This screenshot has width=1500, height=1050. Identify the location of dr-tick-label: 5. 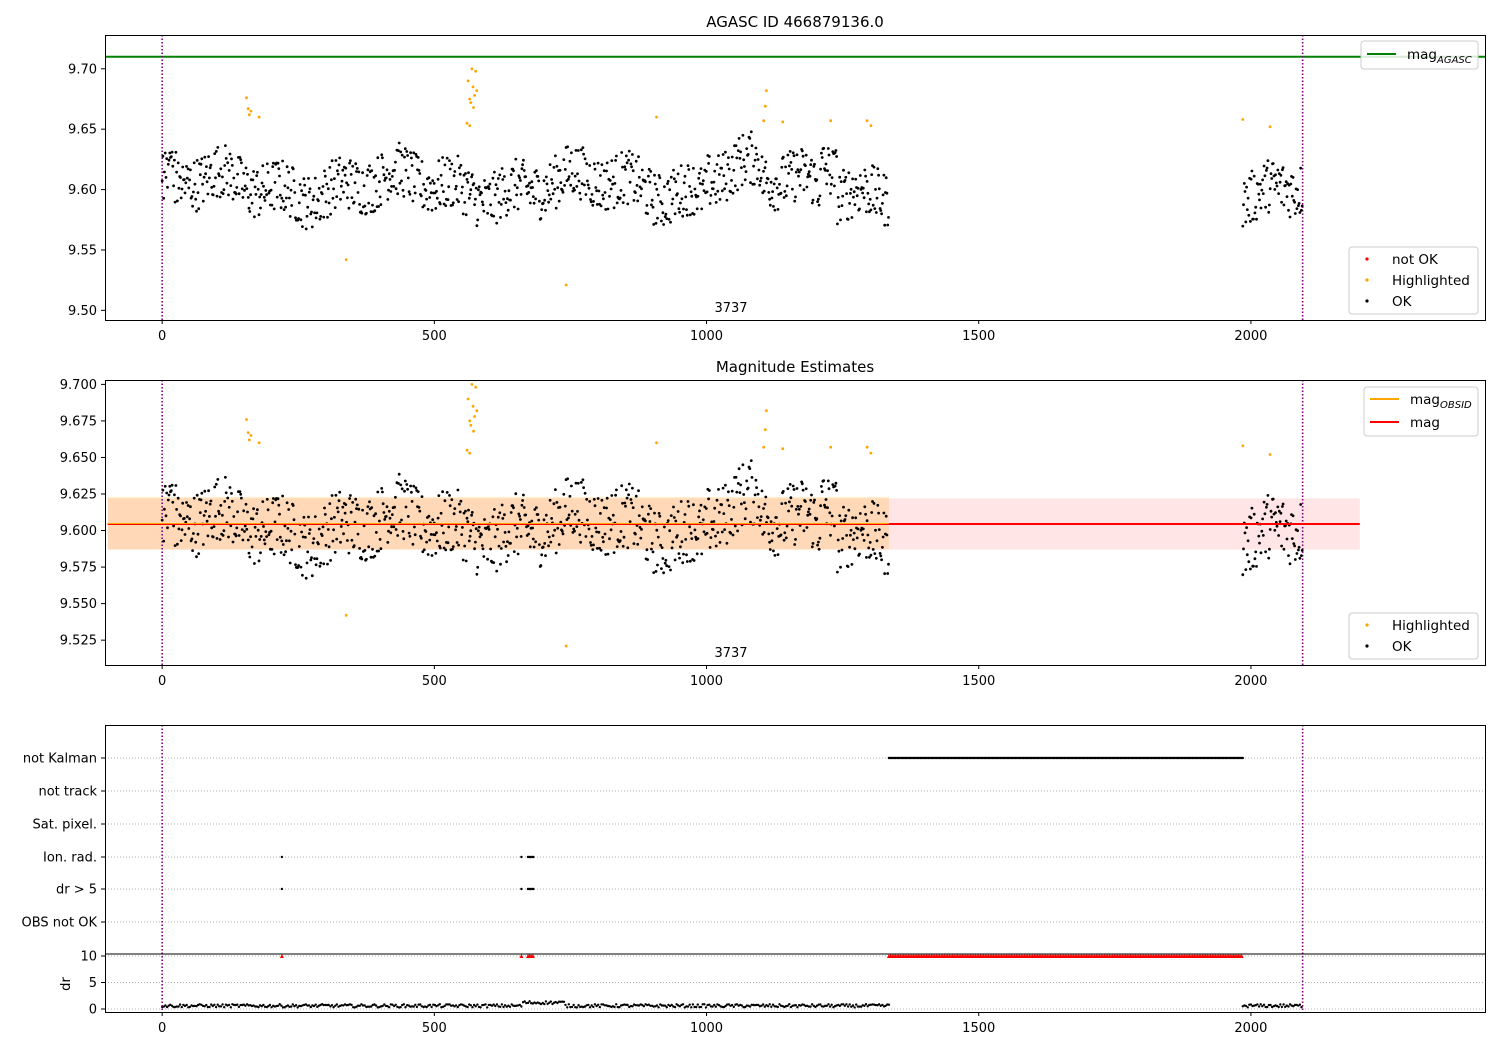
(93, 983).